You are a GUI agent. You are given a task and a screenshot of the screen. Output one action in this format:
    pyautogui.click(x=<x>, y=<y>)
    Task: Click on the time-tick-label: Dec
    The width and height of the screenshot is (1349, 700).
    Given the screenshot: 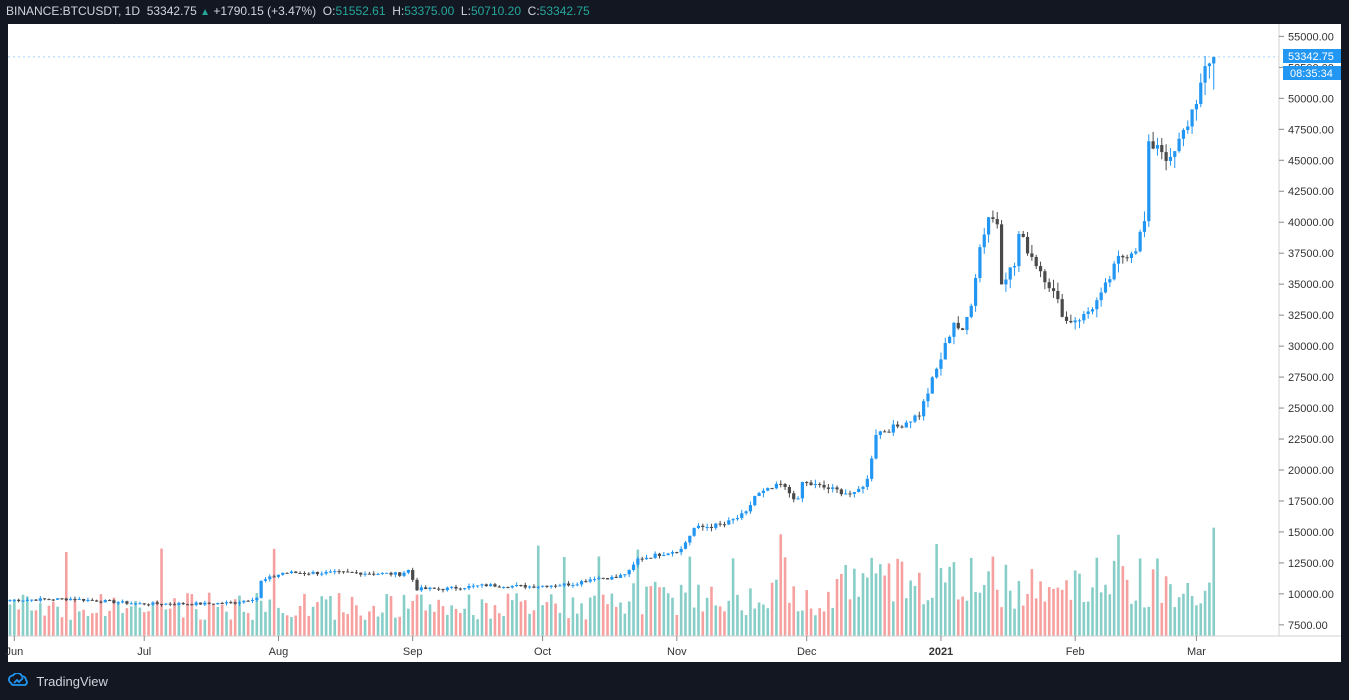 What is the action you would take?
    pyautogui.click(x=807, y=652)
    